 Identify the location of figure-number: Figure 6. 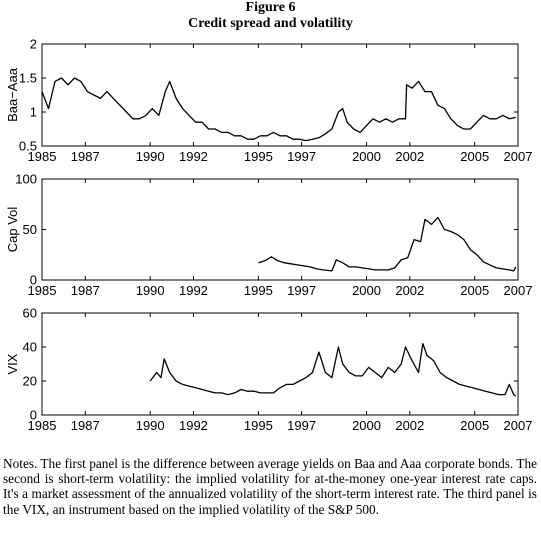
(270, 7).